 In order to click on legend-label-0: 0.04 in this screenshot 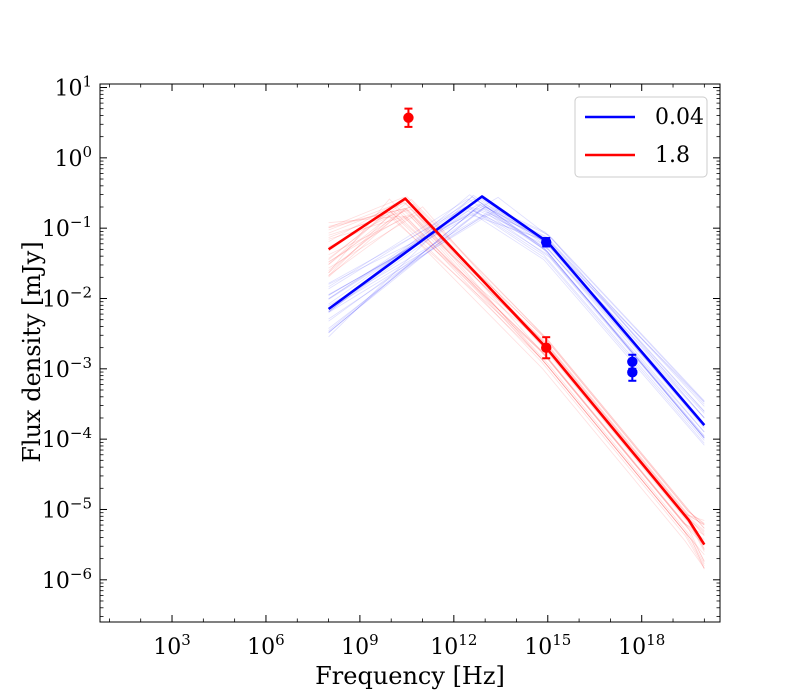, I will do `click(679, 117)`.